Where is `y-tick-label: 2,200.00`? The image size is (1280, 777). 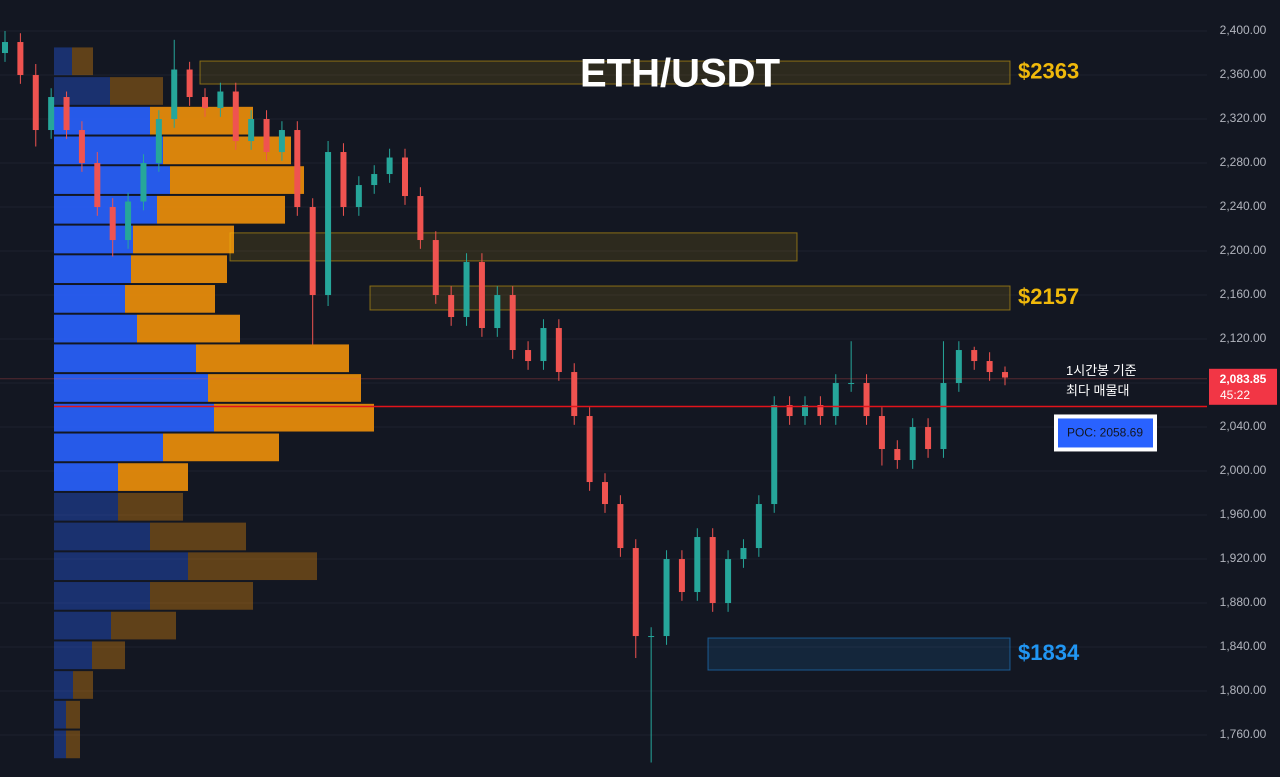 y-tick-label: 2,200.00 is located at coordinates (1243, 250).